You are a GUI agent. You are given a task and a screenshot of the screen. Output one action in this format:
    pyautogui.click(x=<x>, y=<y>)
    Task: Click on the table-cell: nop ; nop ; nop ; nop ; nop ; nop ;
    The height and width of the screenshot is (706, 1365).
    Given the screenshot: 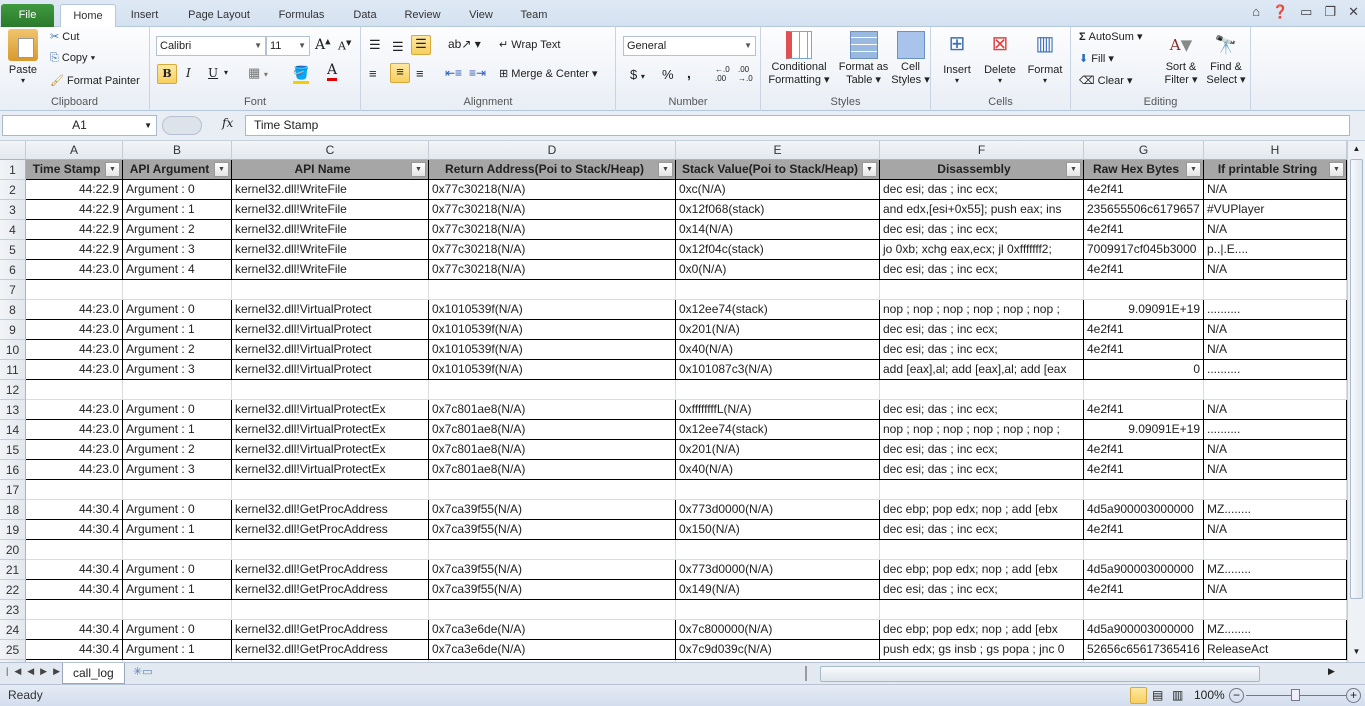 What is the action you would take?
    pyautogui.click(x=982, y=310)
    